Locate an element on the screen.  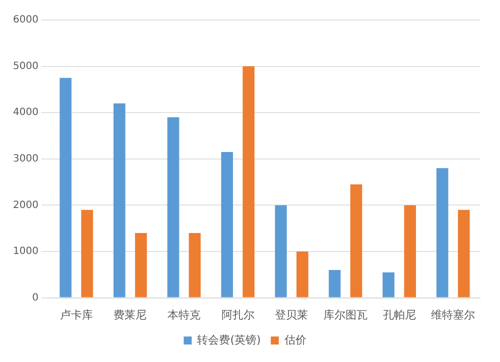
x-tick-label: 孔帕尼 is located at coordinates (399, 315).